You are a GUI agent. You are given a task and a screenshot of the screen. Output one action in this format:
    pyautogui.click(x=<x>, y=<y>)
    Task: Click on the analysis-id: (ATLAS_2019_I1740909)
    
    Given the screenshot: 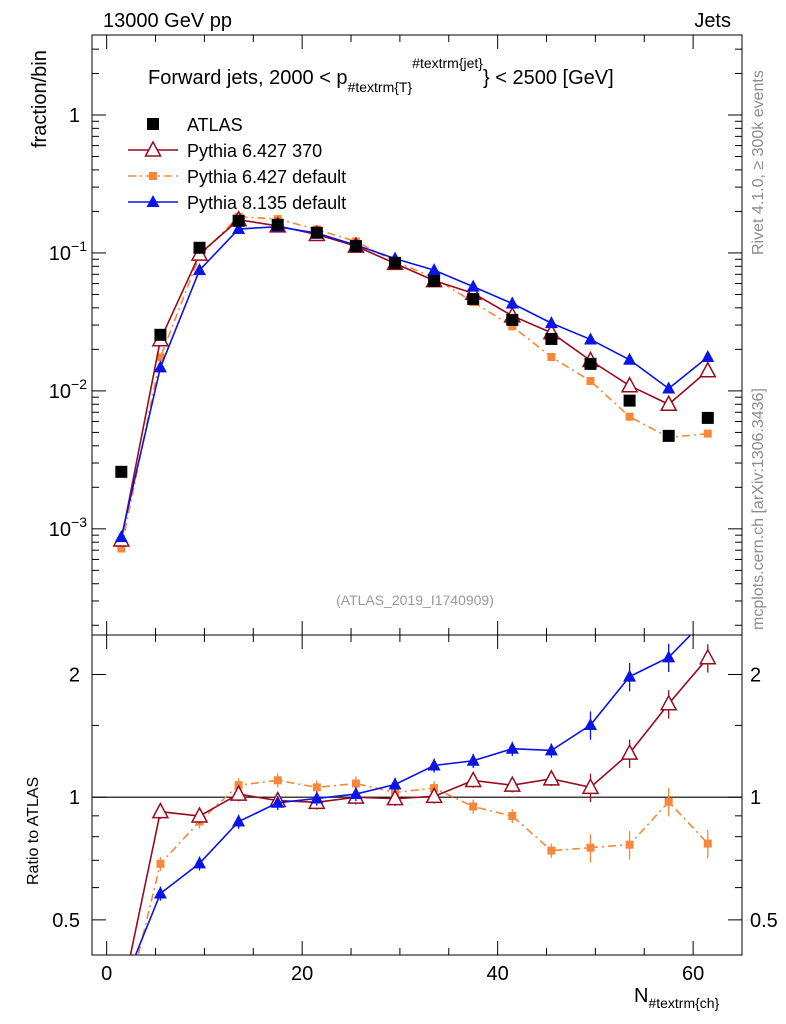 What is the action you would take?
    pyautogui.click(x=415, y=600)
    